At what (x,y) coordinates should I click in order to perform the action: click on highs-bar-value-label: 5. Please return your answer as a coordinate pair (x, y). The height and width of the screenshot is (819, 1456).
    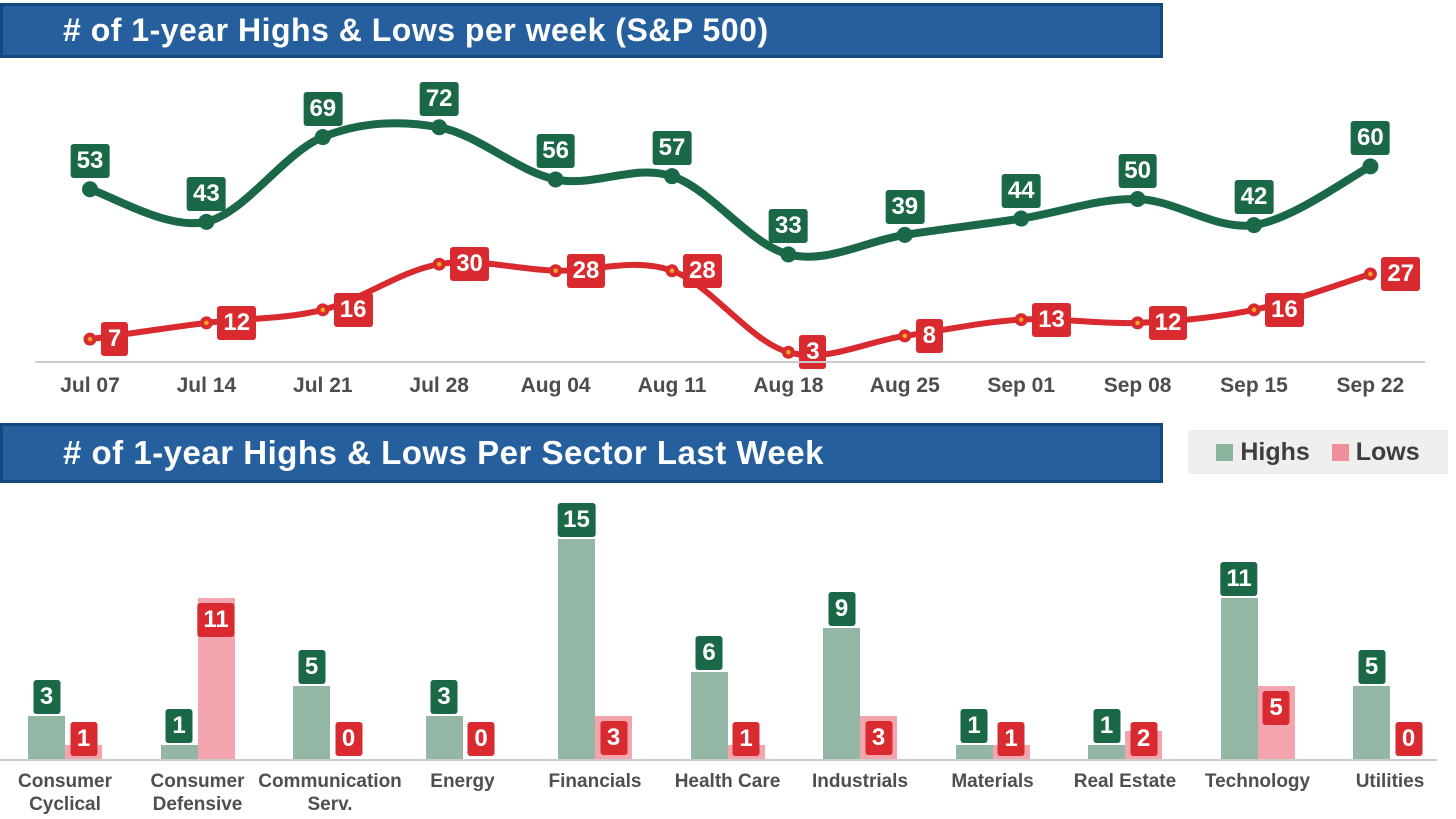
    Looking at the image, I should click on (1371, 667).